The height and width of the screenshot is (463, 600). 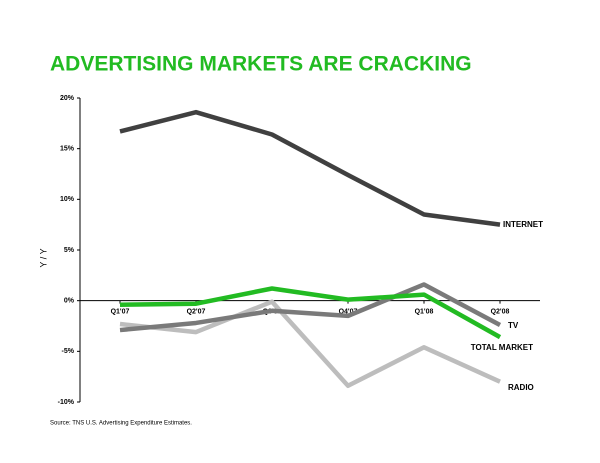 I want to click on chart-title: ADVERTISING MARKETS ARE CRACKING, so click(x=261, y=64).